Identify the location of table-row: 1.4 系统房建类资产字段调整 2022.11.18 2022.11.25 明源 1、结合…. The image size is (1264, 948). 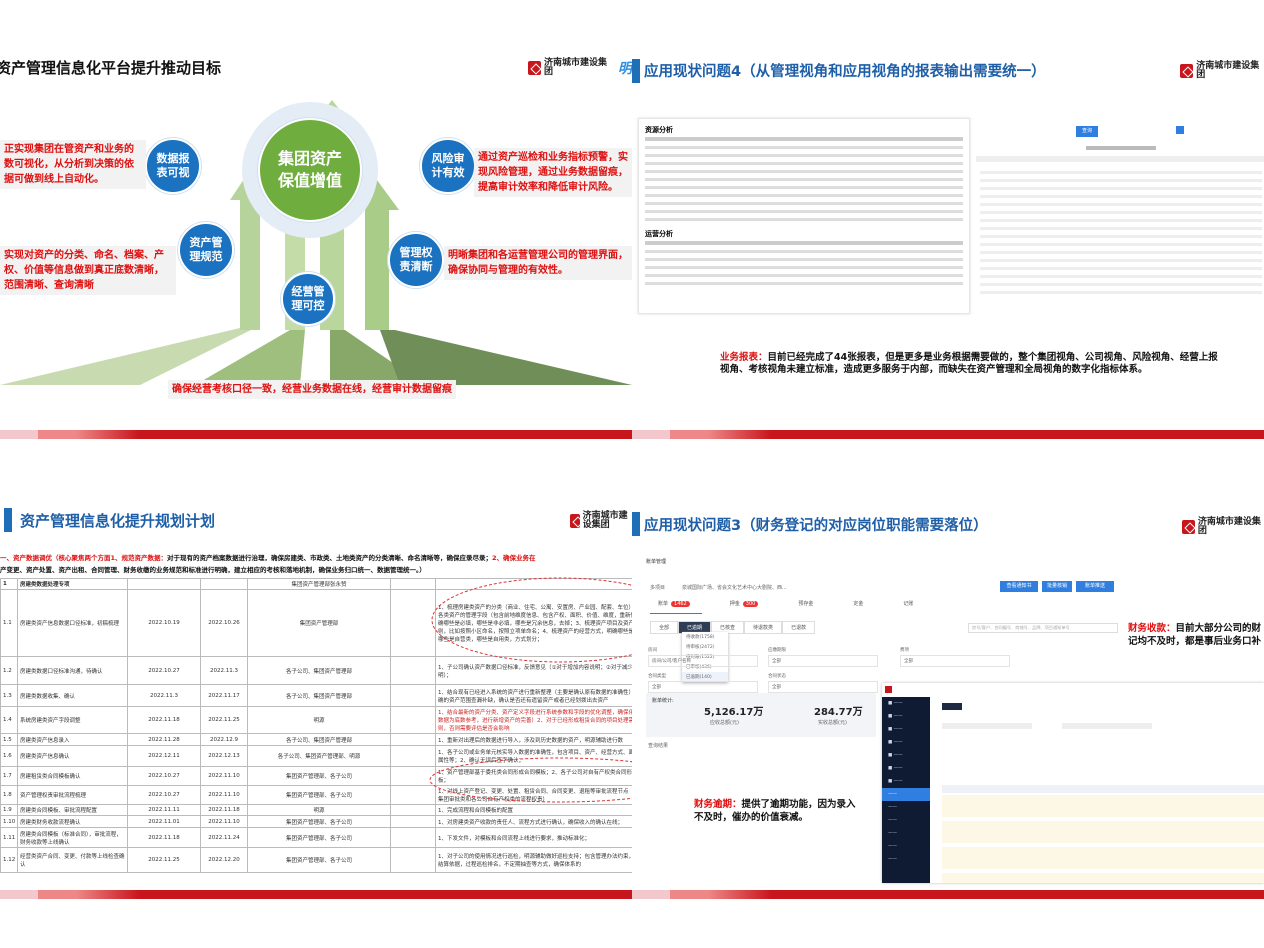
(316, 720).